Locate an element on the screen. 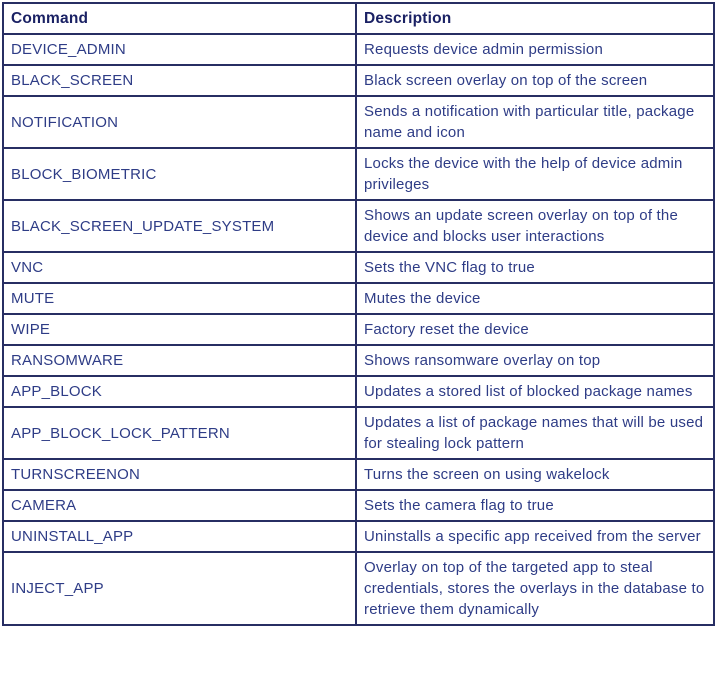 The height and width of the screenshot is (691, 715). command-cell: NOTIFICATION is located at coordinates (179, 122).